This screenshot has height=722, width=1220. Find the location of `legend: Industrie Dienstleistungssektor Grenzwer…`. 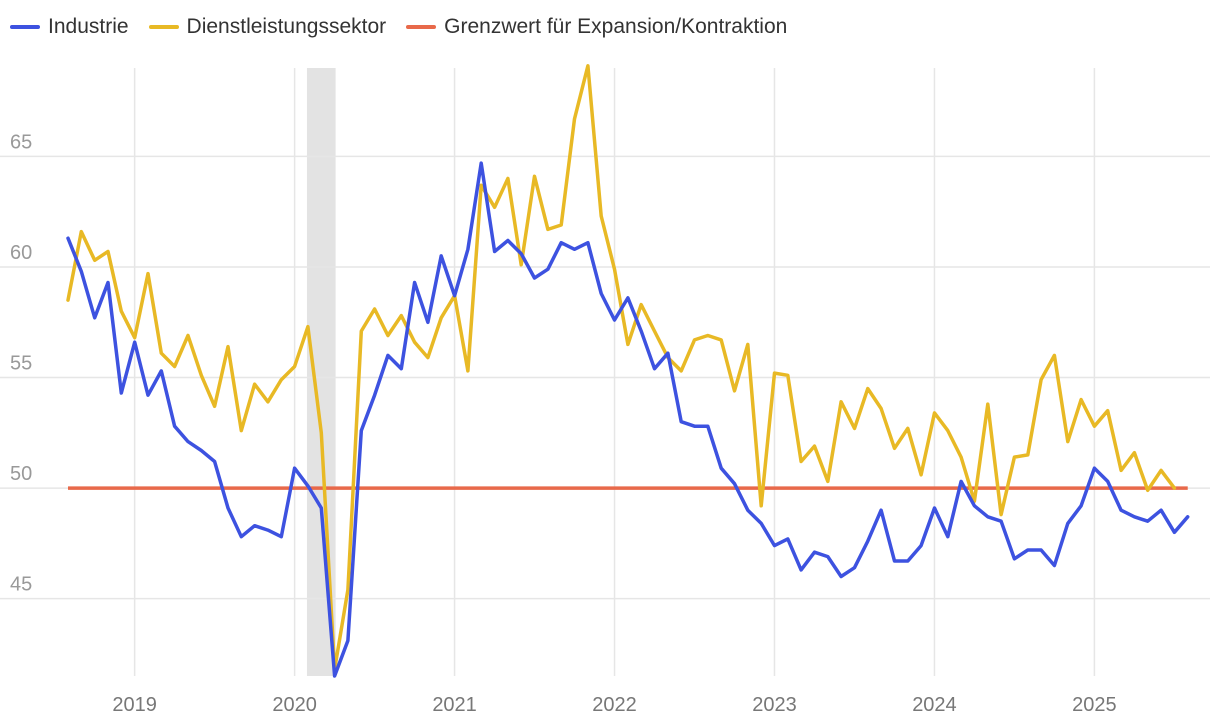

legend: Industrie Dienstleistungssektor Grenzwer… is located at coordinates (398, 27).